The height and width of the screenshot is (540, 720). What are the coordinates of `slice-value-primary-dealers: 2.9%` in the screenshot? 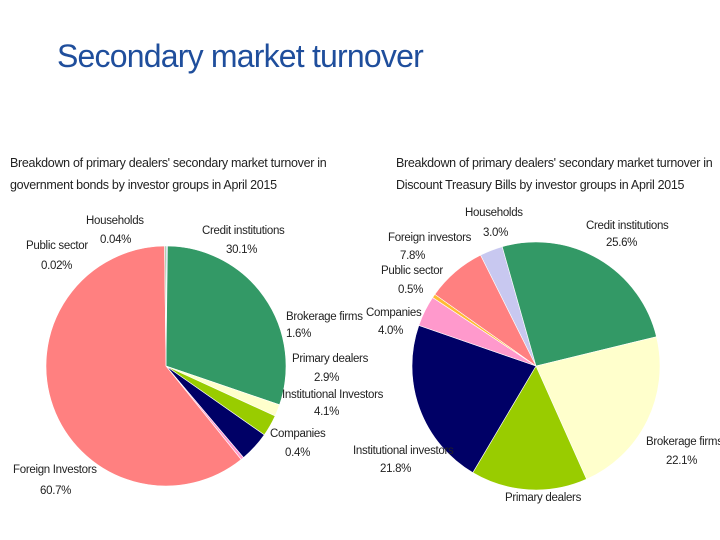 It's located at (326, 378).